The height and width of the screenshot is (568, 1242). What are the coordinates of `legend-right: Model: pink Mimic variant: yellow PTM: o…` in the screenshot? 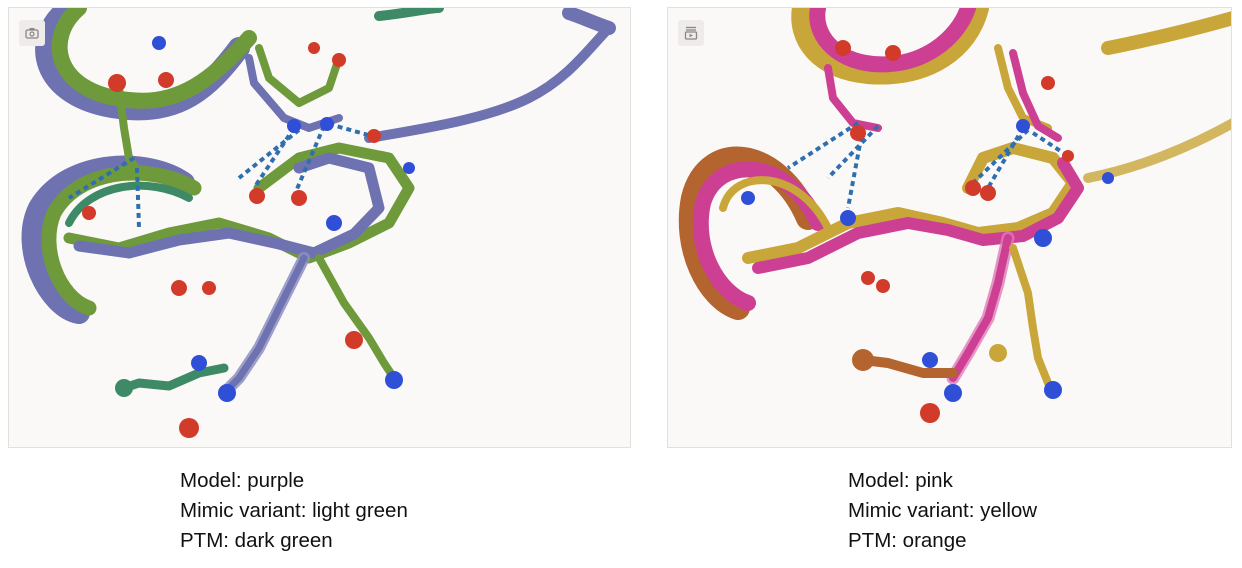 It's located at (942, 511).